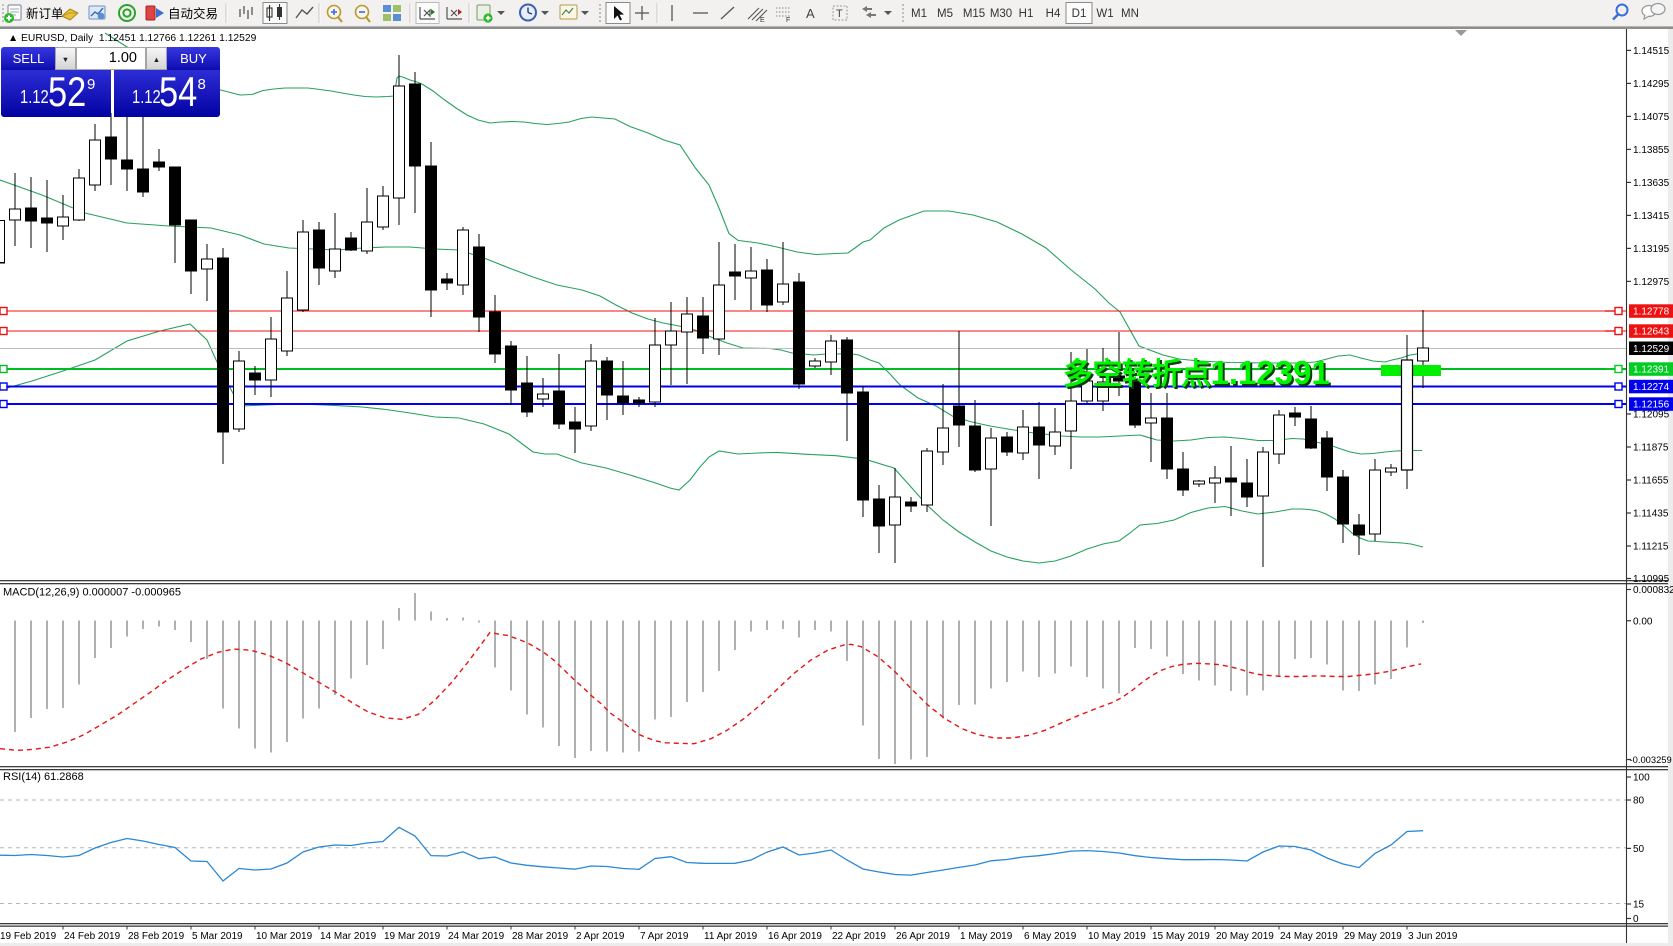 The image size is (1673, 946). Describe the element at coordinates (1373, 936) in the screenshot. I see `svg-text: 29 May 2019` at that location.